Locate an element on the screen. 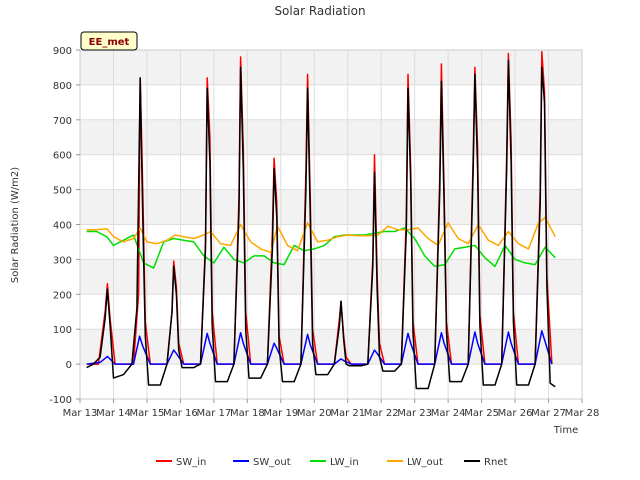 The height and width of the screenshot is (480, 640). series-line-lw-in is located at coordinates (321, 248).